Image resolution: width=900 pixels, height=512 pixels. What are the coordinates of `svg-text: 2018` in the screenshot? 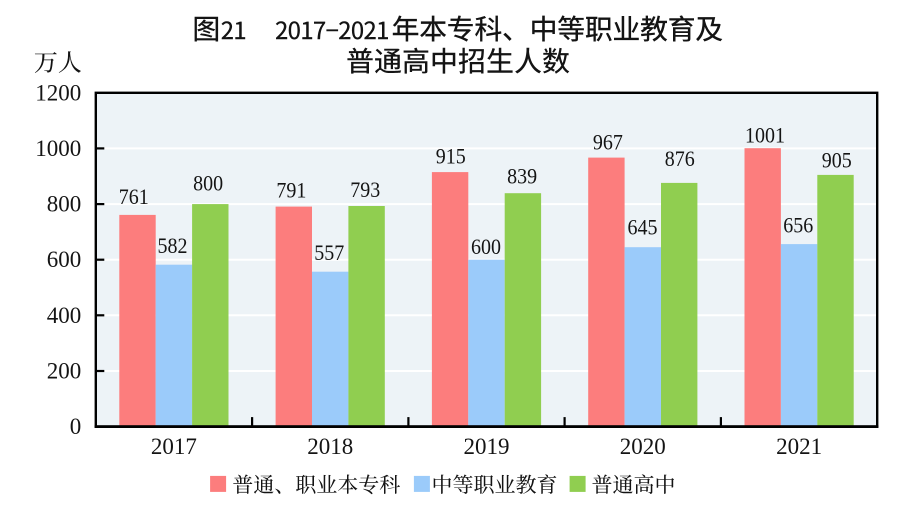 It's located at (330, 446).